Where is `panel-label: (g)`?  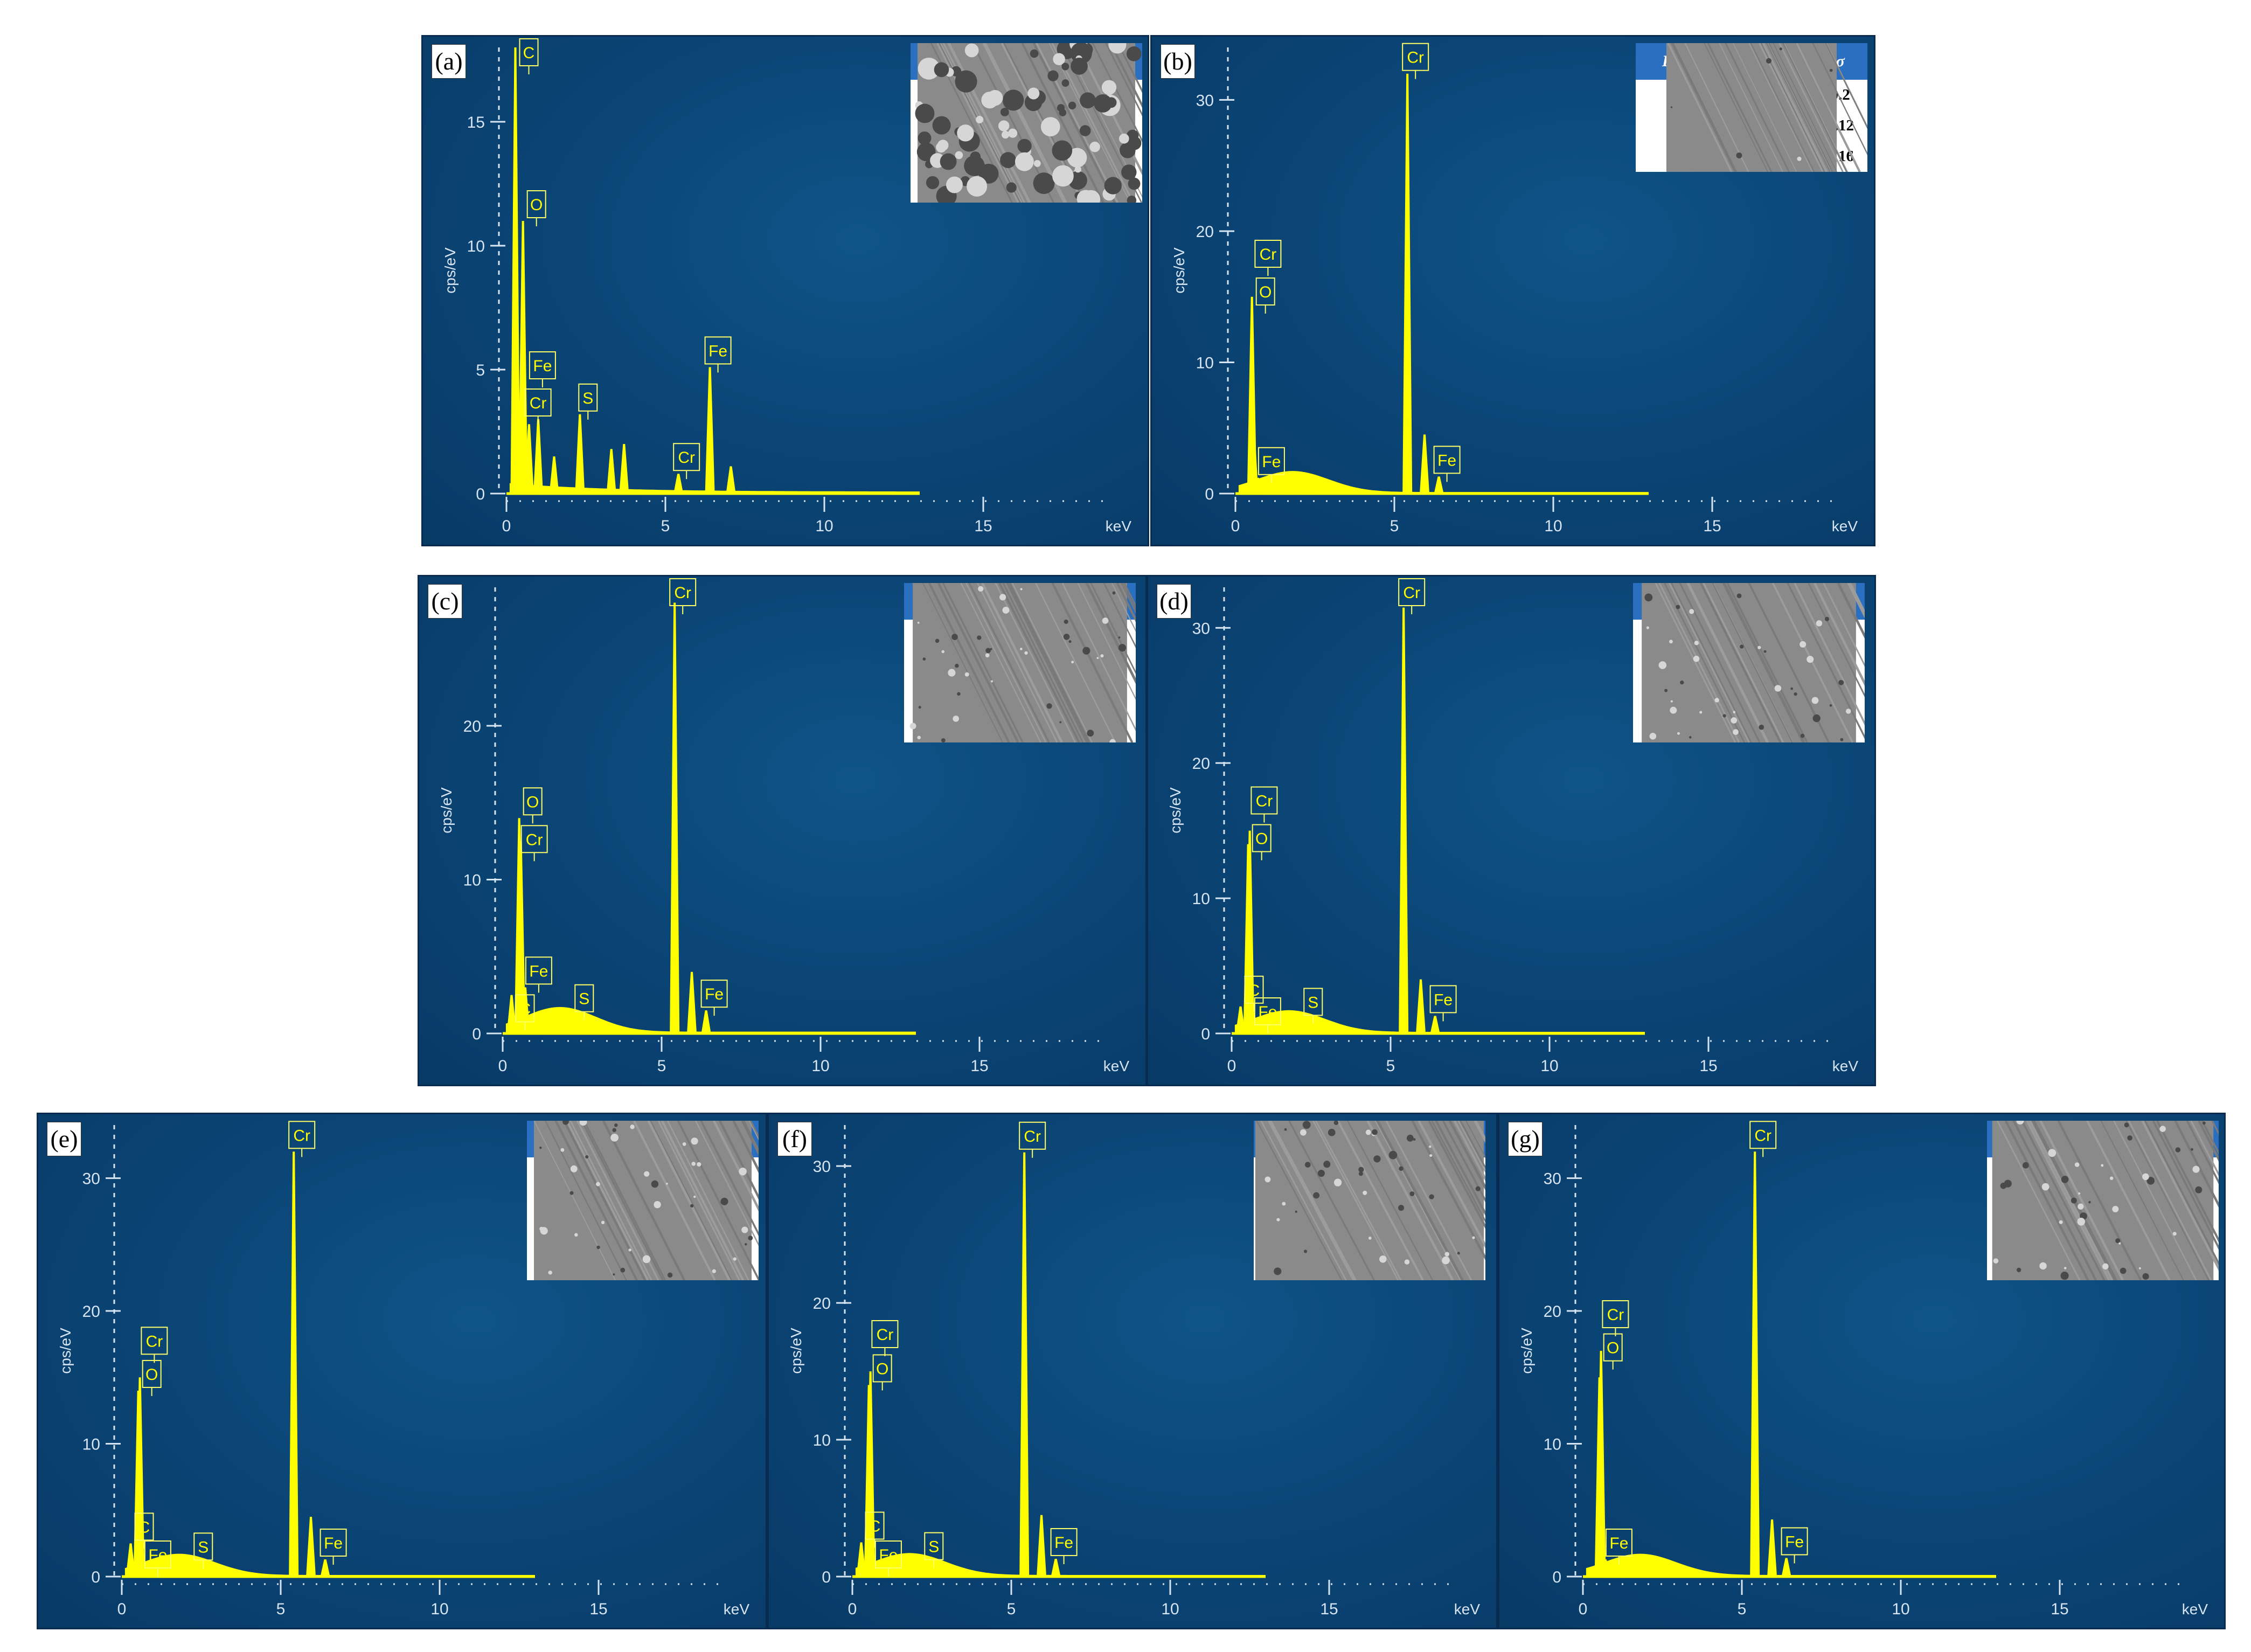
panel-label: (g) is located at coordinates (1525, 1139).